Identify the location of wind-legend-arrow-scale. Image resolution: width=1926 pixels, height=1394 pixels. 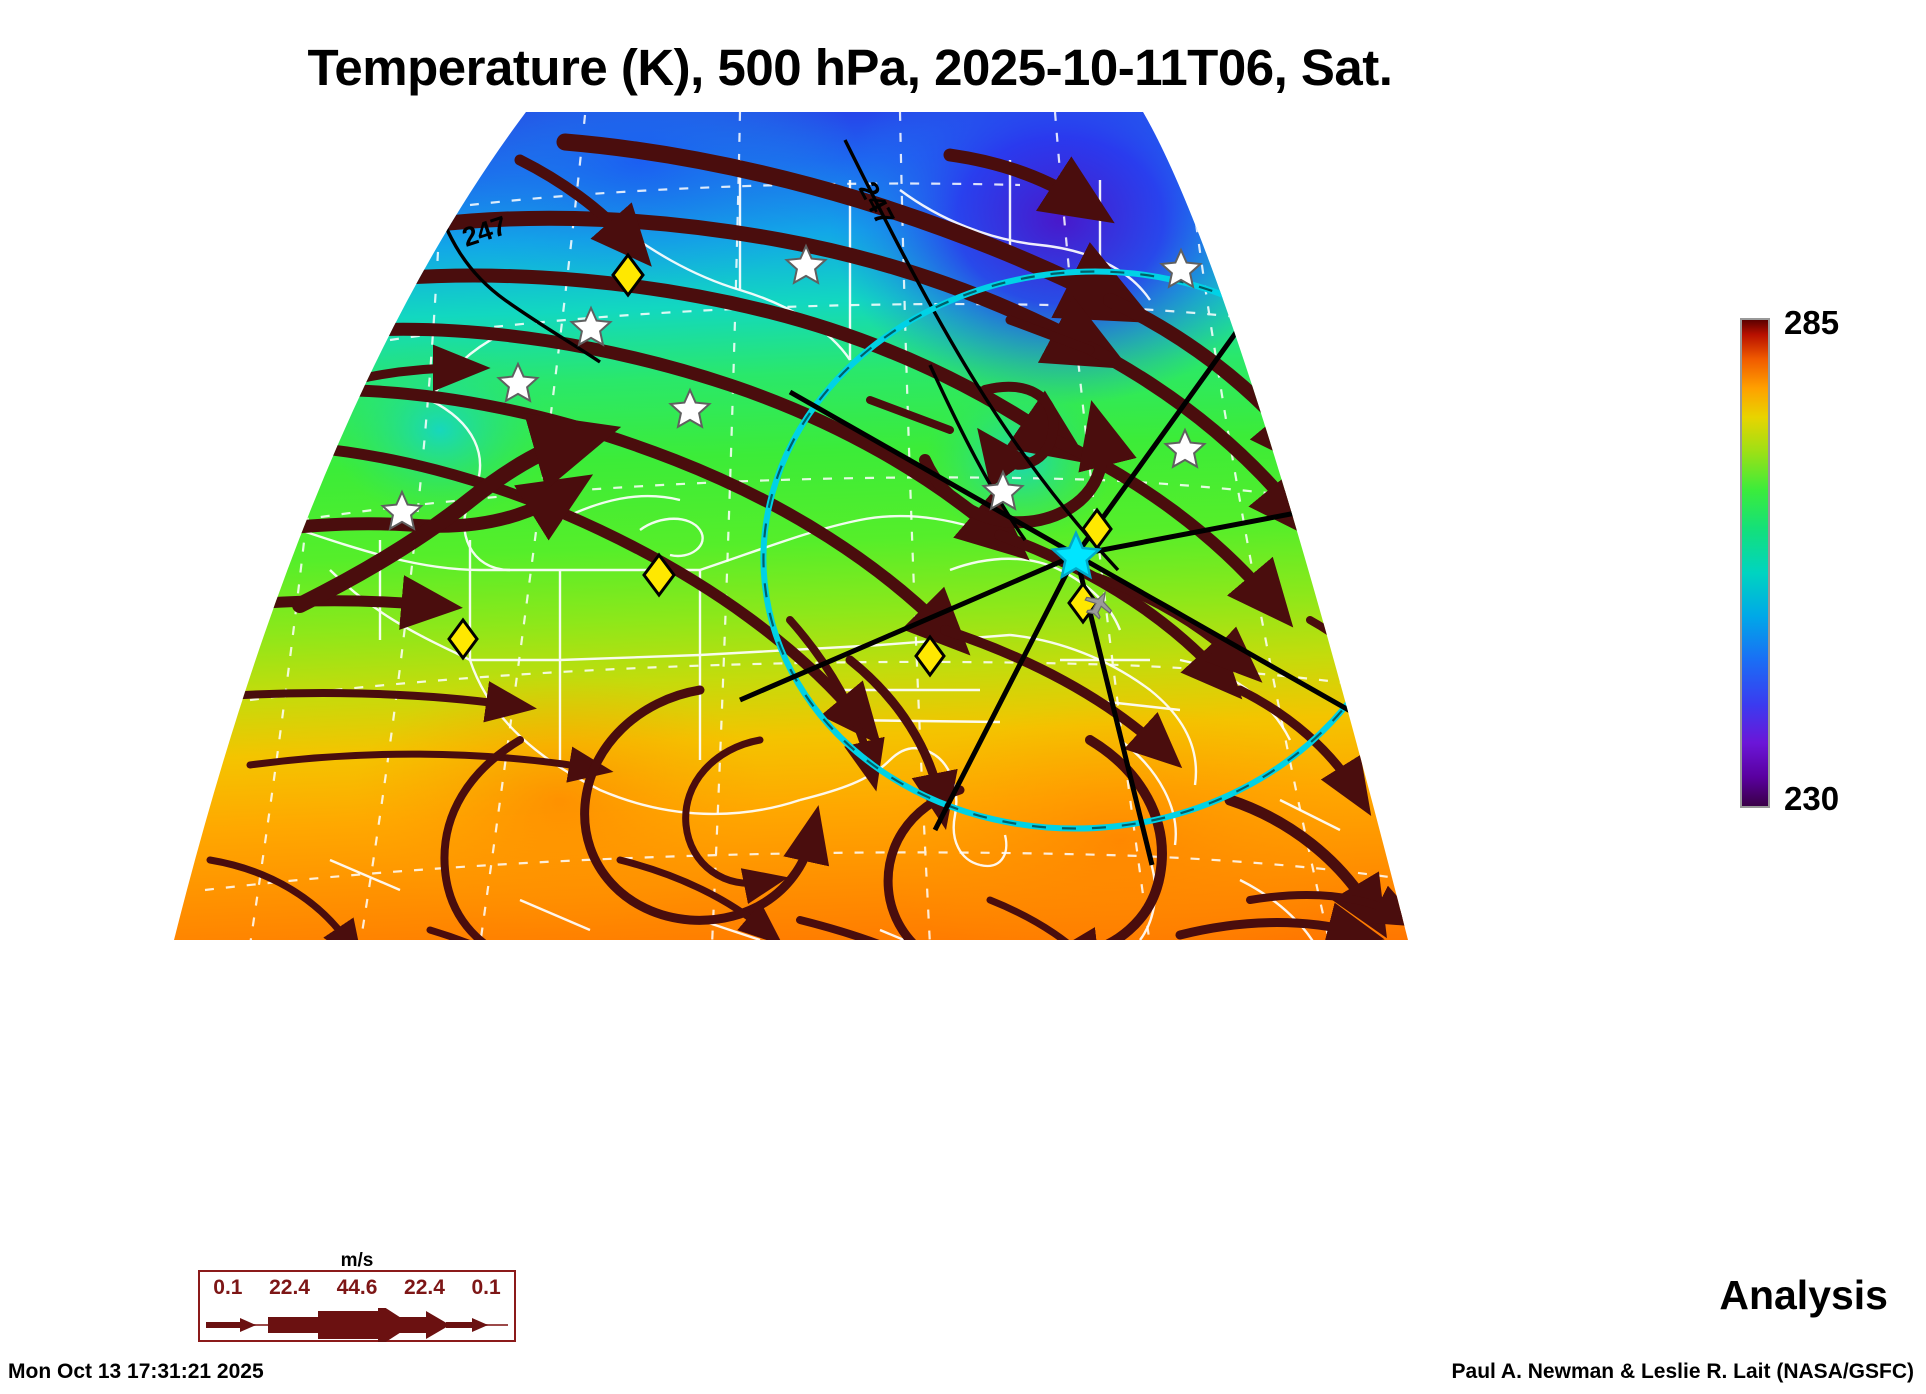
(357, 1325).